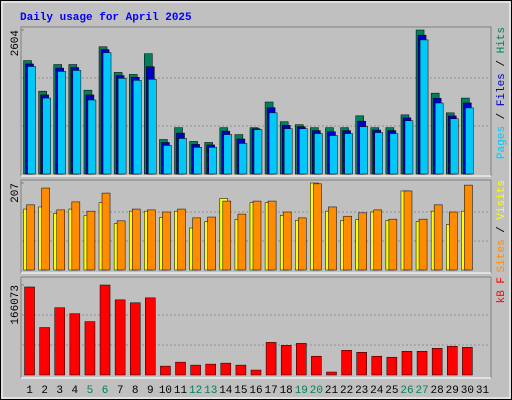 This screenshot has height=400, width=512. I want to click on x-tick-label: 28, so click(437, 391).